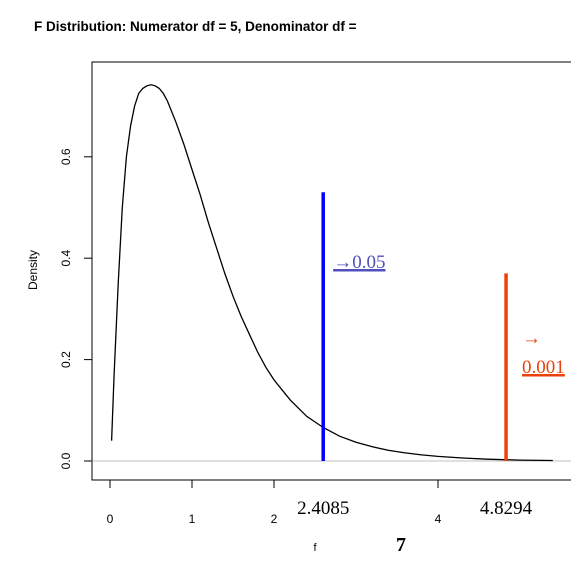  What do you see at coordinates (110, 519) in the screenshot?
I see `x-tick-label: 0` at bounding box center [110, 519].